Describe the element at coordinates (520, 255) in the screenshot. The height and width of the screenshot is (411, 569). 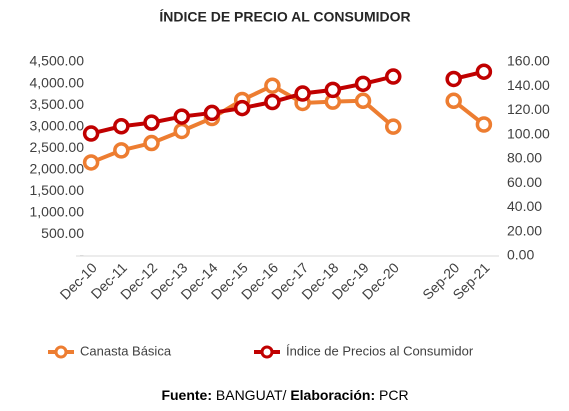
I see `y2-tick-label: 0.00` at that location.